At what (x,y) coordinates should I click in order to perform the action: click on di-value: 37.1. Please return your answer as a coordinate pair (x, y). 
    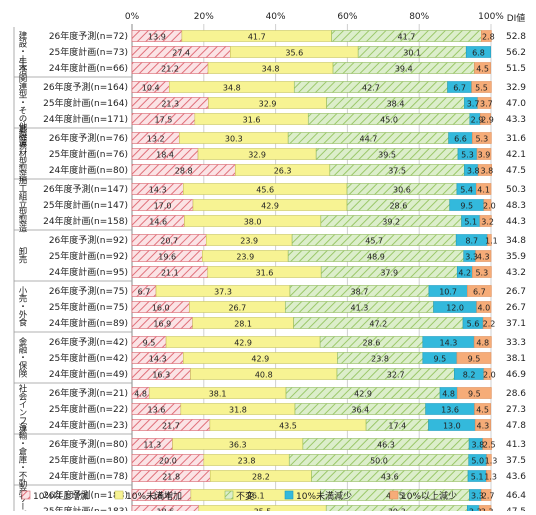
    Looking at the image, I should click on (516, 324).